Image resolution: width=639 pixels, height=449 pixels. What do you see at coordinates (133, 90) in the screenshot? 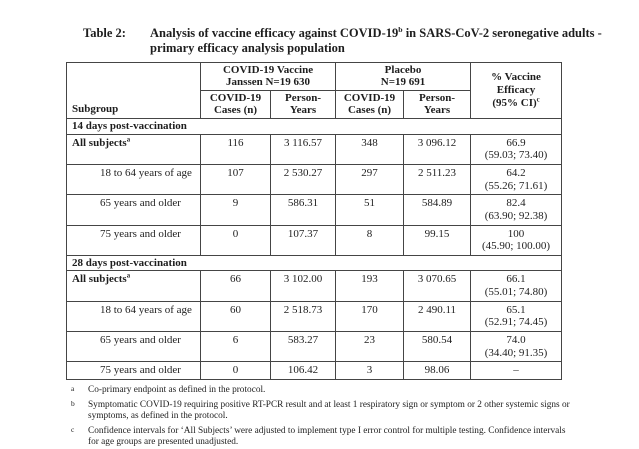
I see `header-subgroup: Subgroup` at bounding box center [133, 90].